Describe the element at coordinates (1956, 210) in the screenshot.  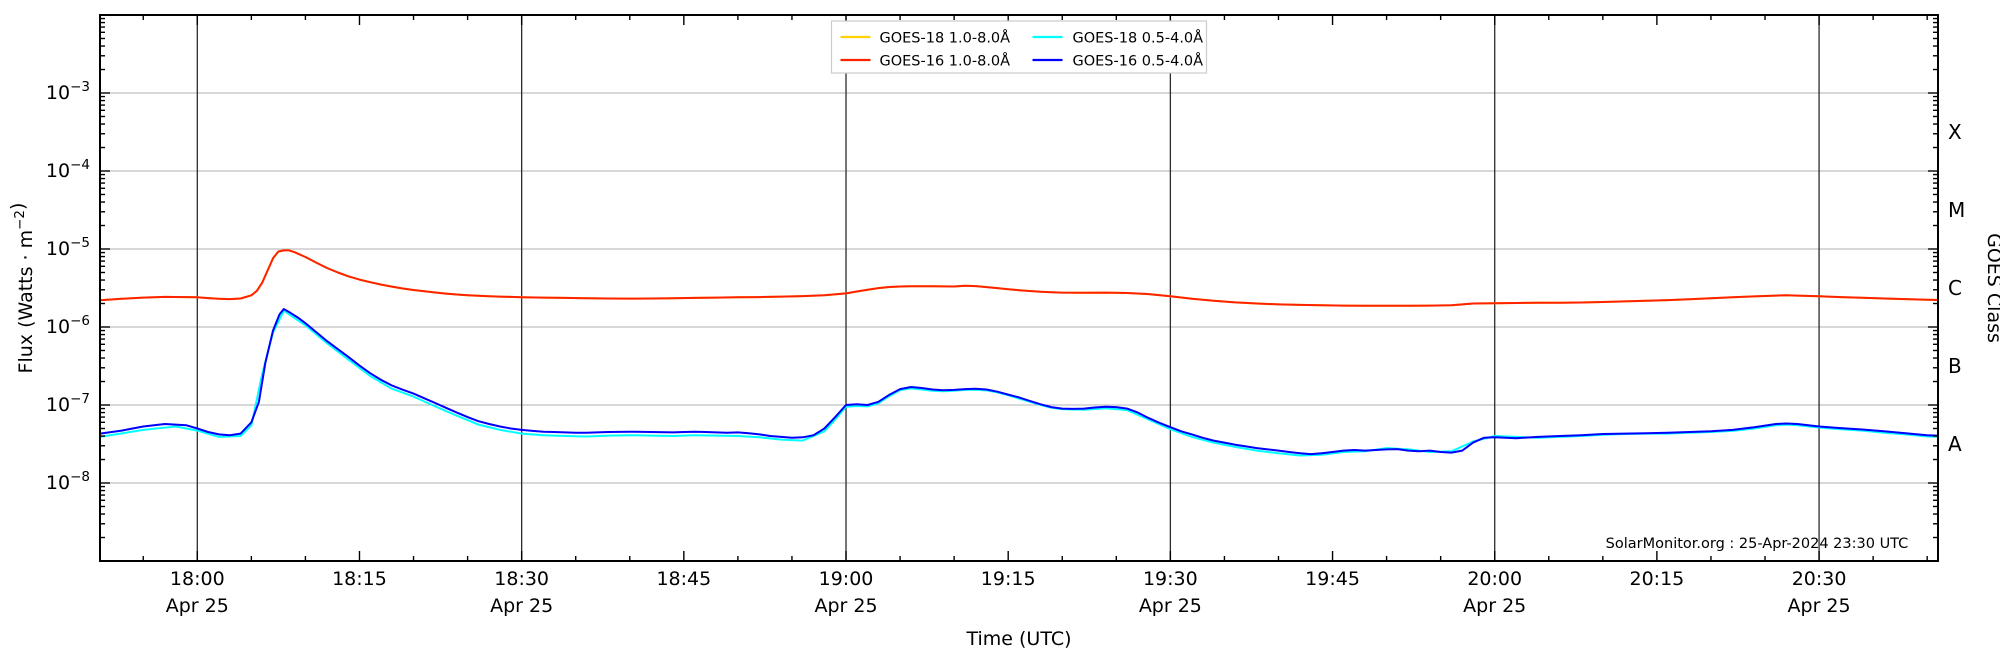
I see `goes-class-m: M` at that location.